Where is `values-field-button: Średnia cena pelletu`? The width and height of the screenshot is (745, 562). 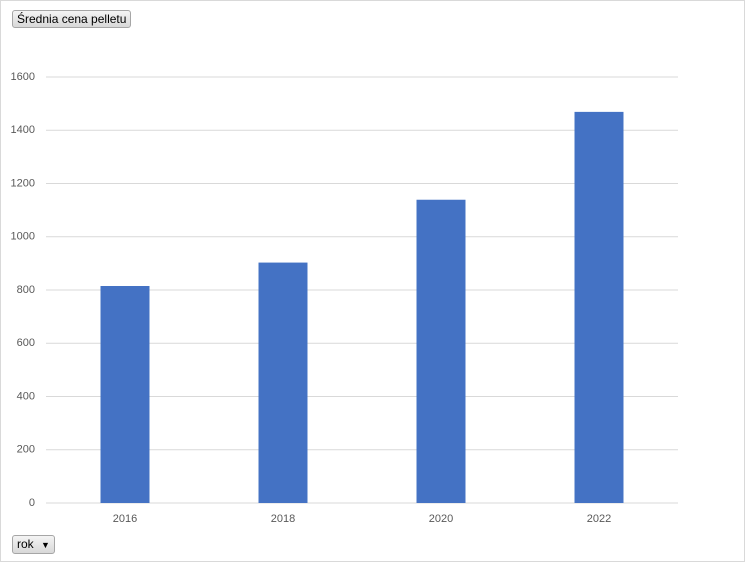
values-field-button: Średnia cena pelletu is located at coordinates (72, 19).